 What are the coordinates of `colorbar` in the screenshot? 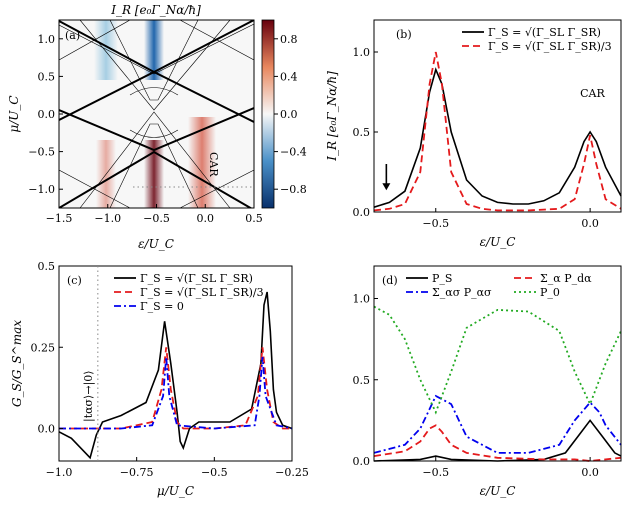 It's located at (268, 114).